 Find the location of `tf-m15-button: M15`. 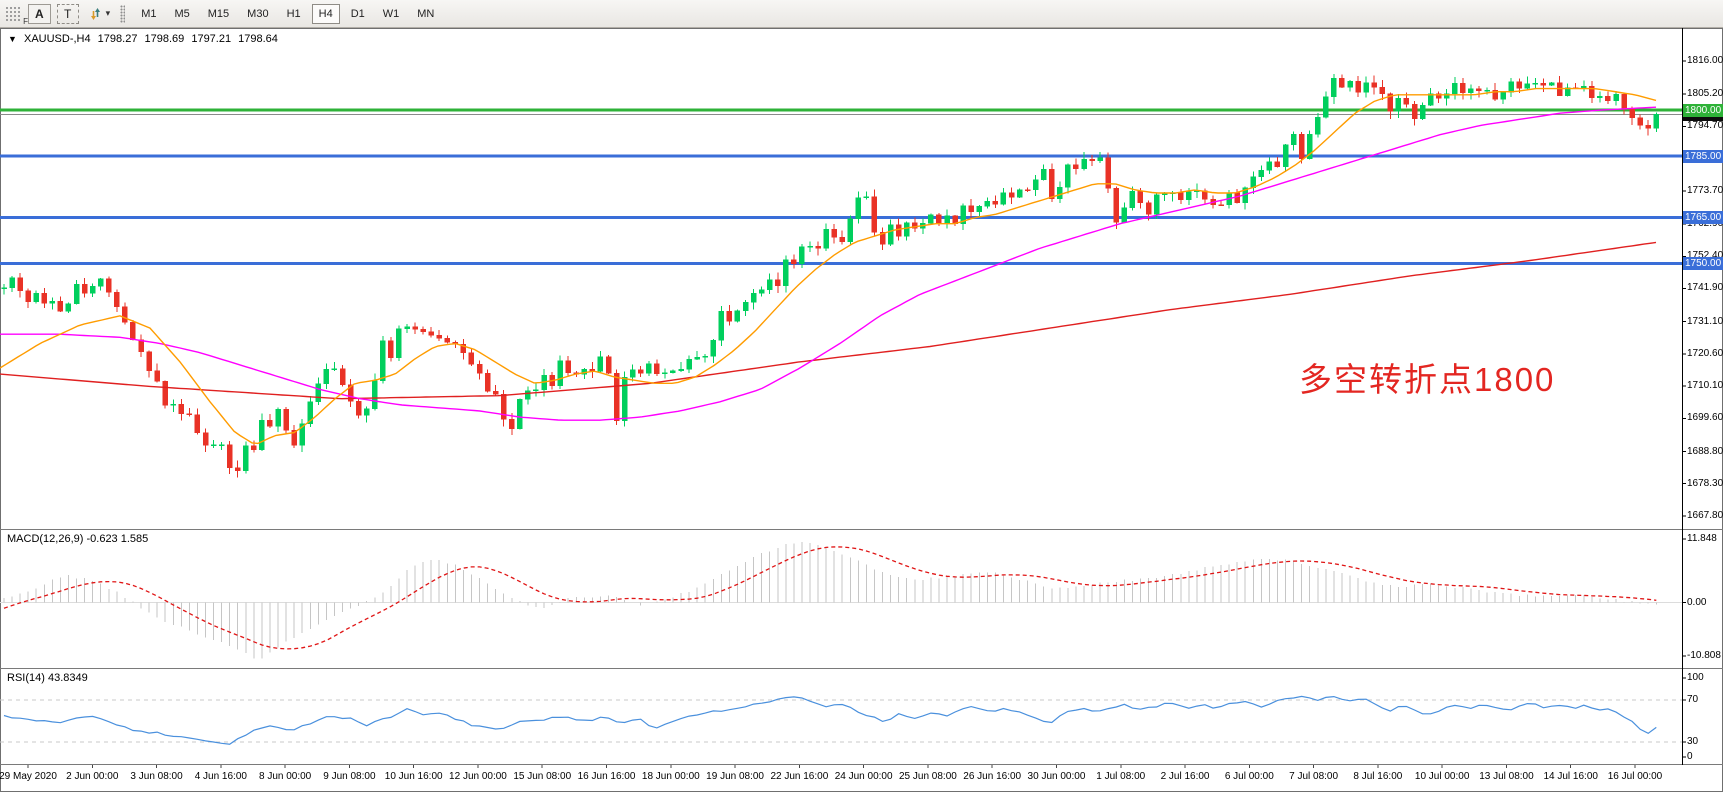

tf-m15-button: M15 is located at coordinates (218, 14).